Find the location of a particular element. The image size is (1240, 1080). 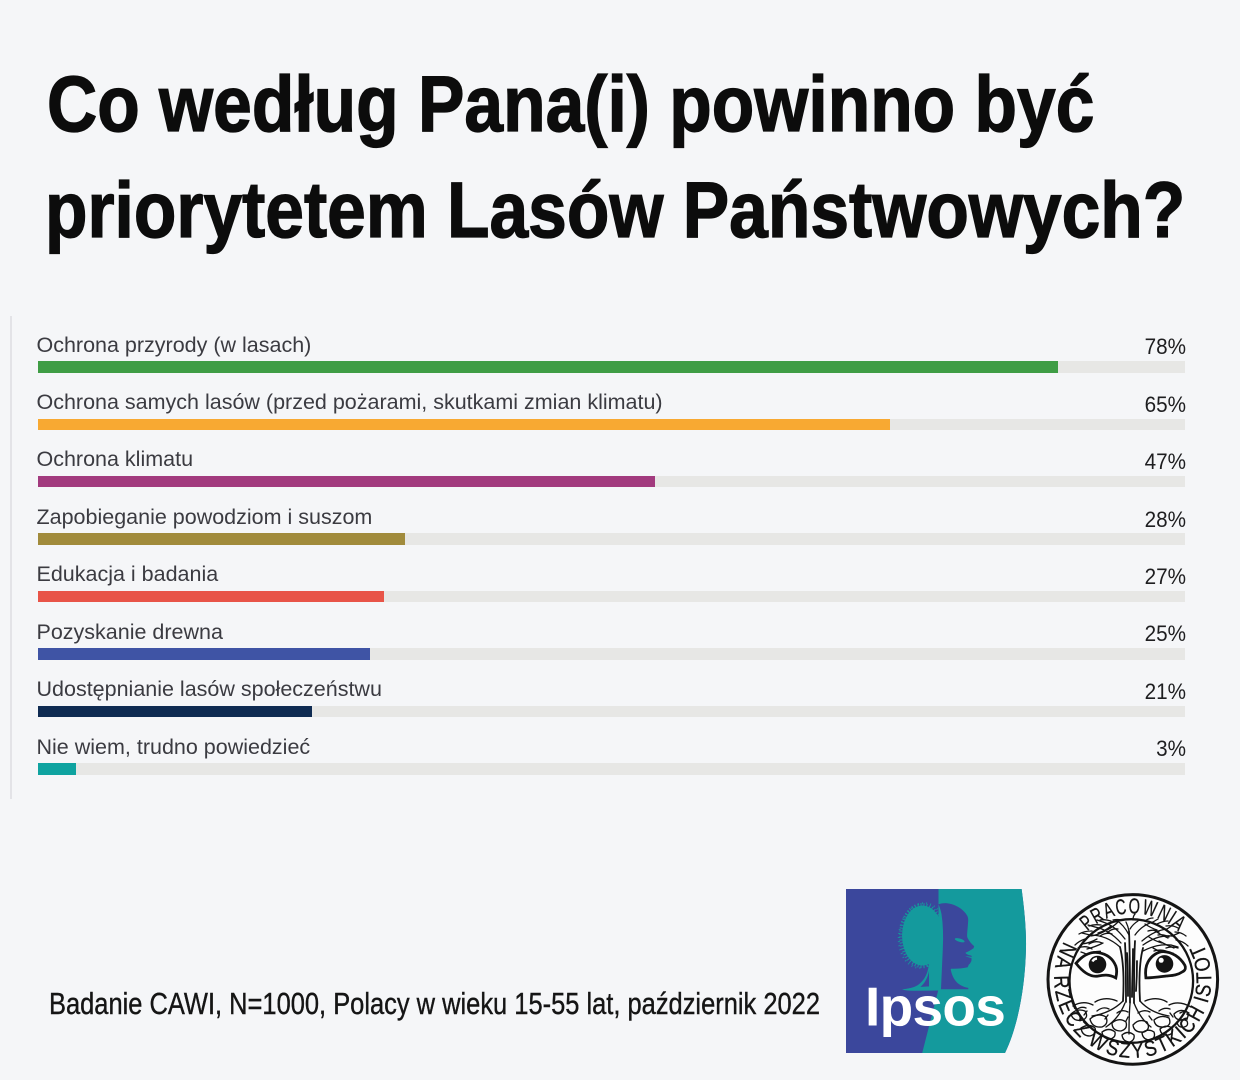

svg-text: Ipsos is located at coordinates (935, 1007).